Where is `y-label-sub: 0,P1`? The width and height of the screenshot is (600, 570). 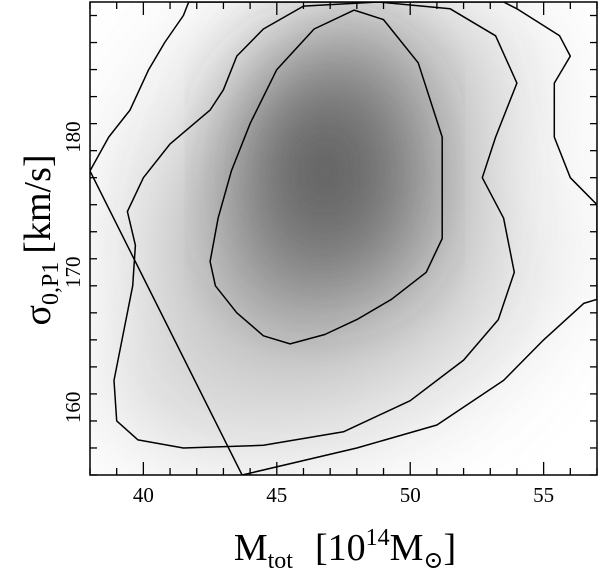
y-label-sub: 0,P1 is located at coordinates (51, 283).